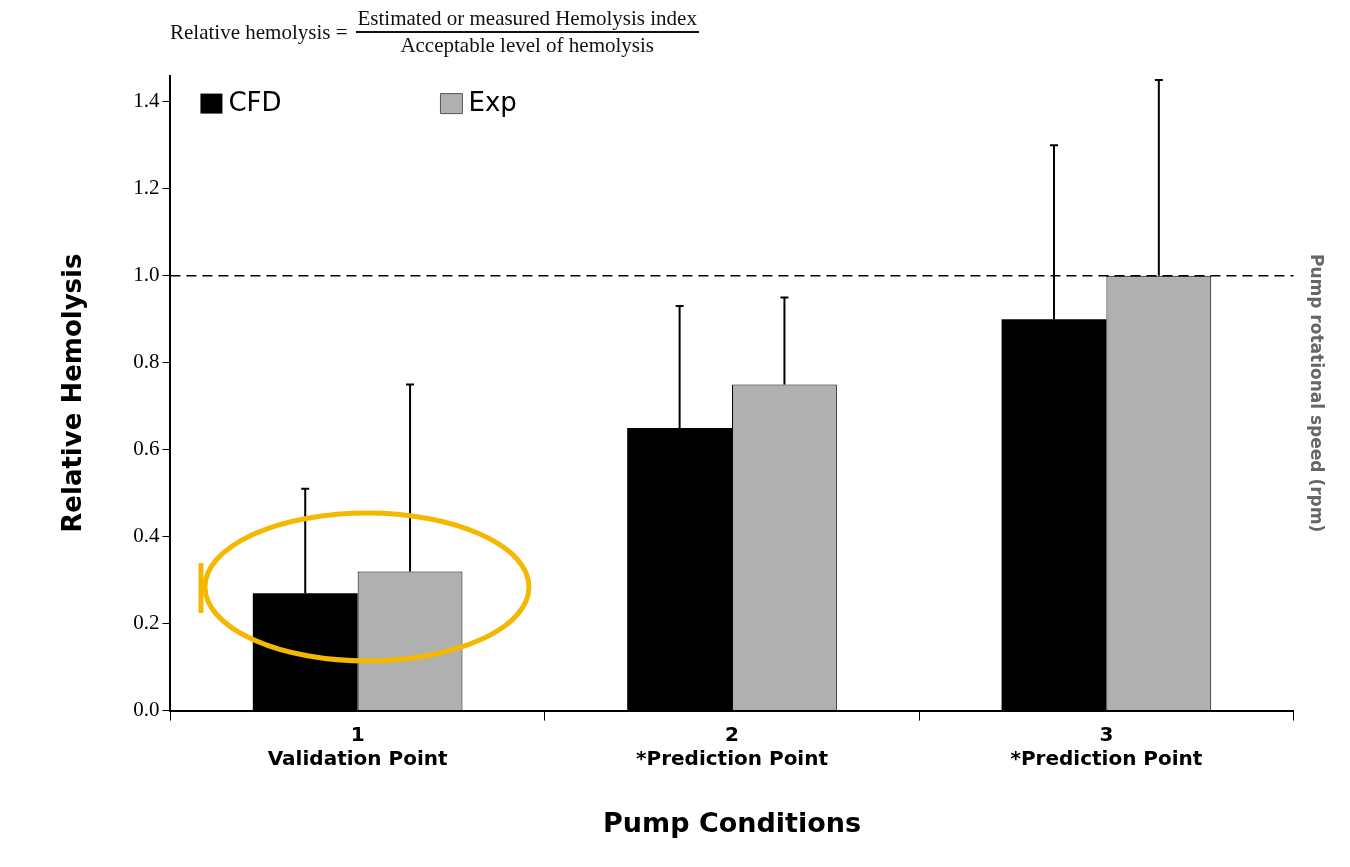 The height and width of the screenshot is (867, 1350). What do you see at coordinates (1106, 745) in the screenshot?
I see `x-tick-label: 3 *Prediction Point` at bounding box center [1106, 745].